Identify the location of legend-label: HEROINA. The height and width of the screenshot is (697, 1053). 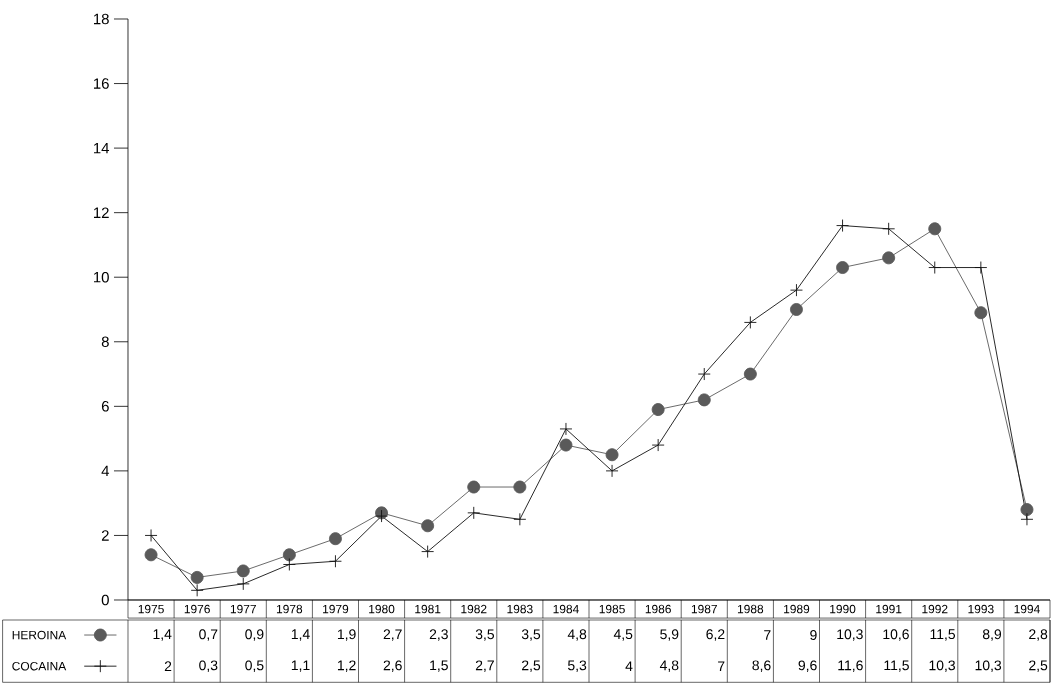
(39, 635).